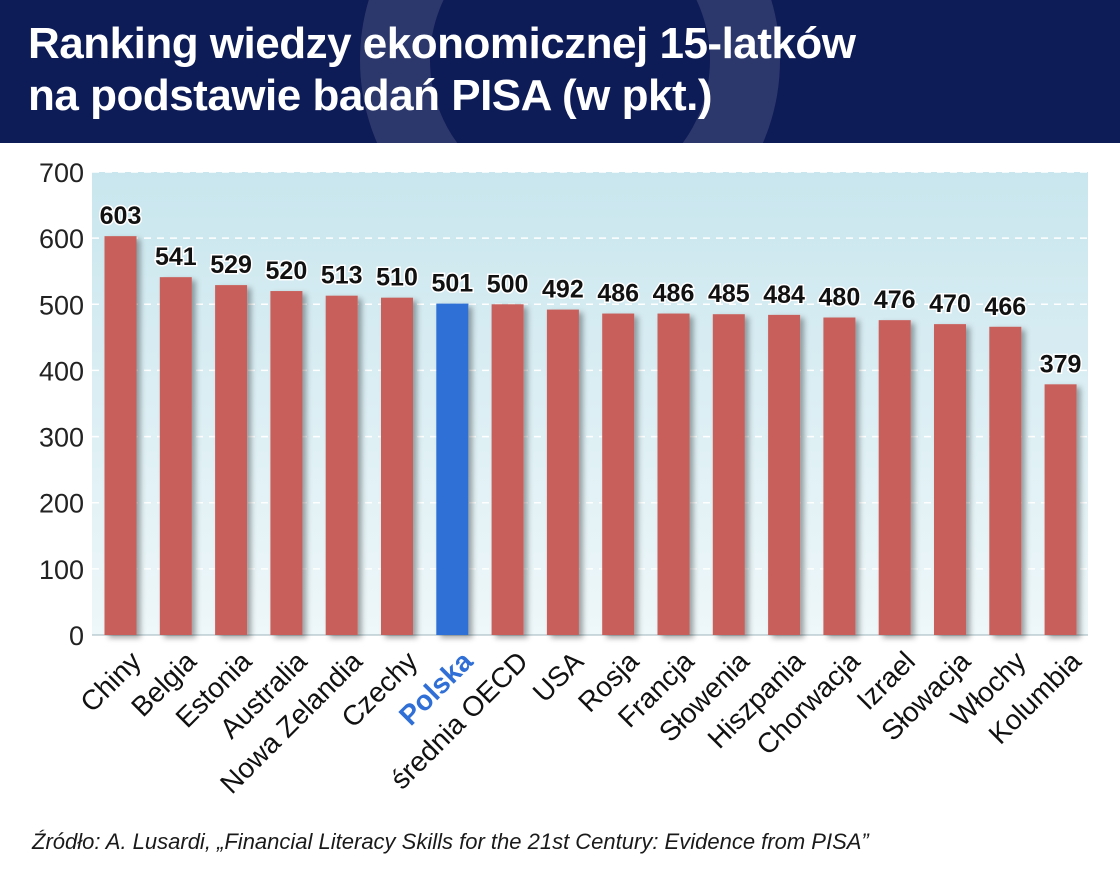 This screenshot has height=873, width=1120. Describe the element at coordinates (231, 265) in the screenshot. I see `value-label: 529` at that location.